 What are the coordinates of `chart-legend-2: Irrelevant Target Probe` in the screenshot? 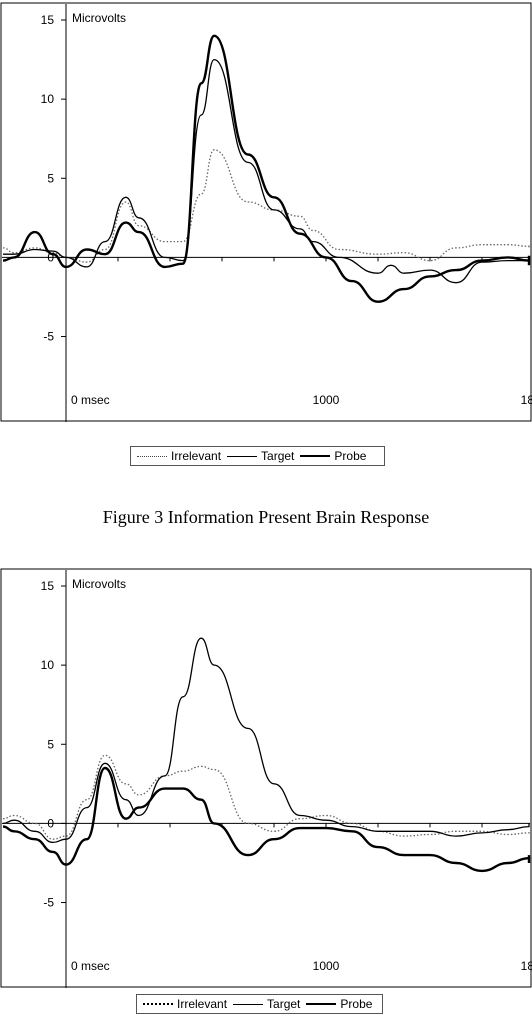 It's located at (259, 1004).